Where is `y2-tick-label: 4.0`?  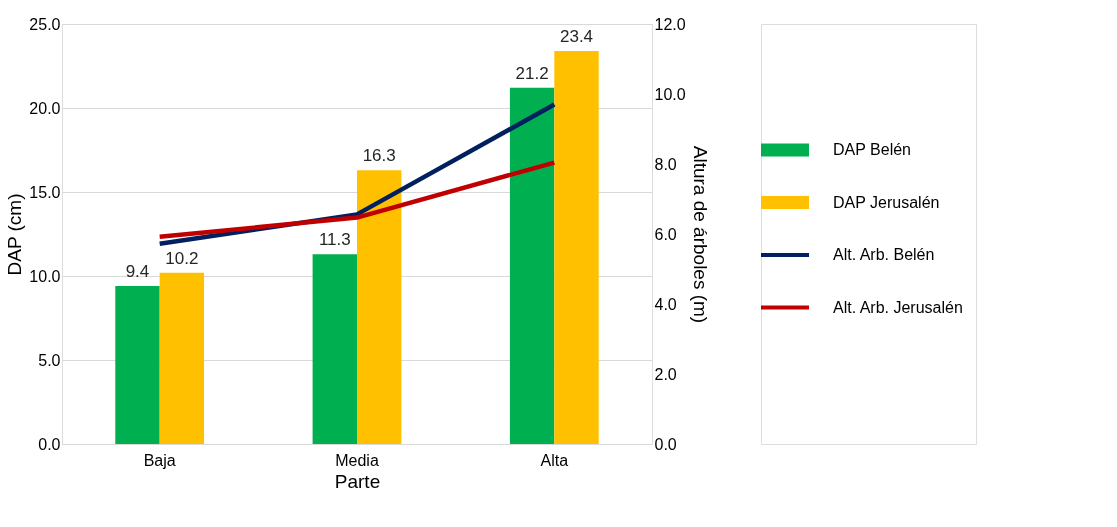 y2-tick-label: 4.0 is located at coordinates (665, 304).